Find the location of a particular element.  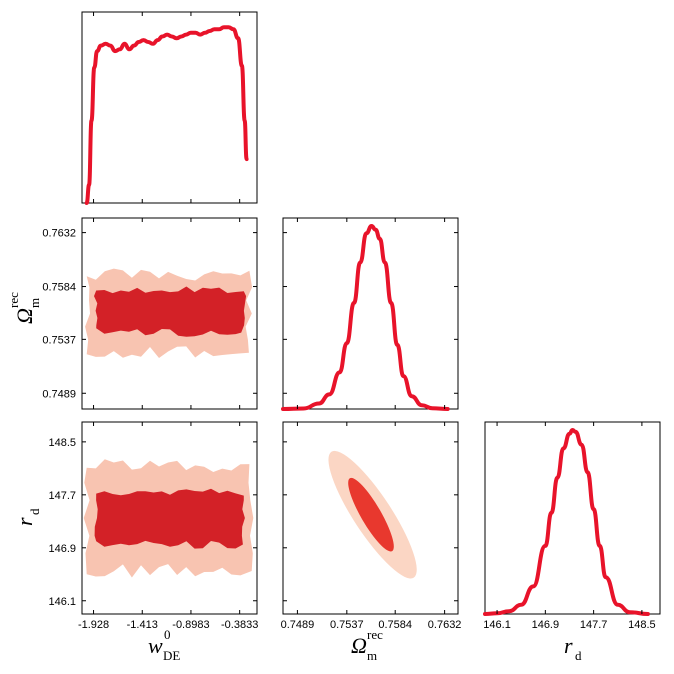

xtick-label-rd: 146.1 is located at coordinates (497, 625).